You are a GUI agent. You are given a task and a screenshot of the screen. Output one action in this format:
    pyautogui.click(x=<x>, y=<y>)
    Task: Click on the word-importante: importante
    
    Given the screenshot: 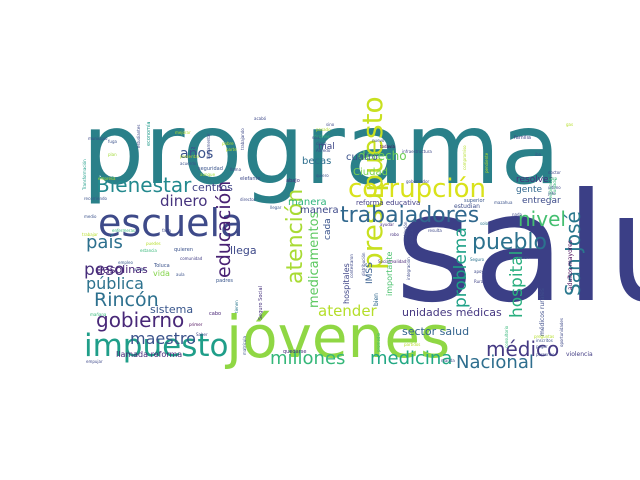 What is the action you would take?
    pyautogui.click(x=389, y=273)
    